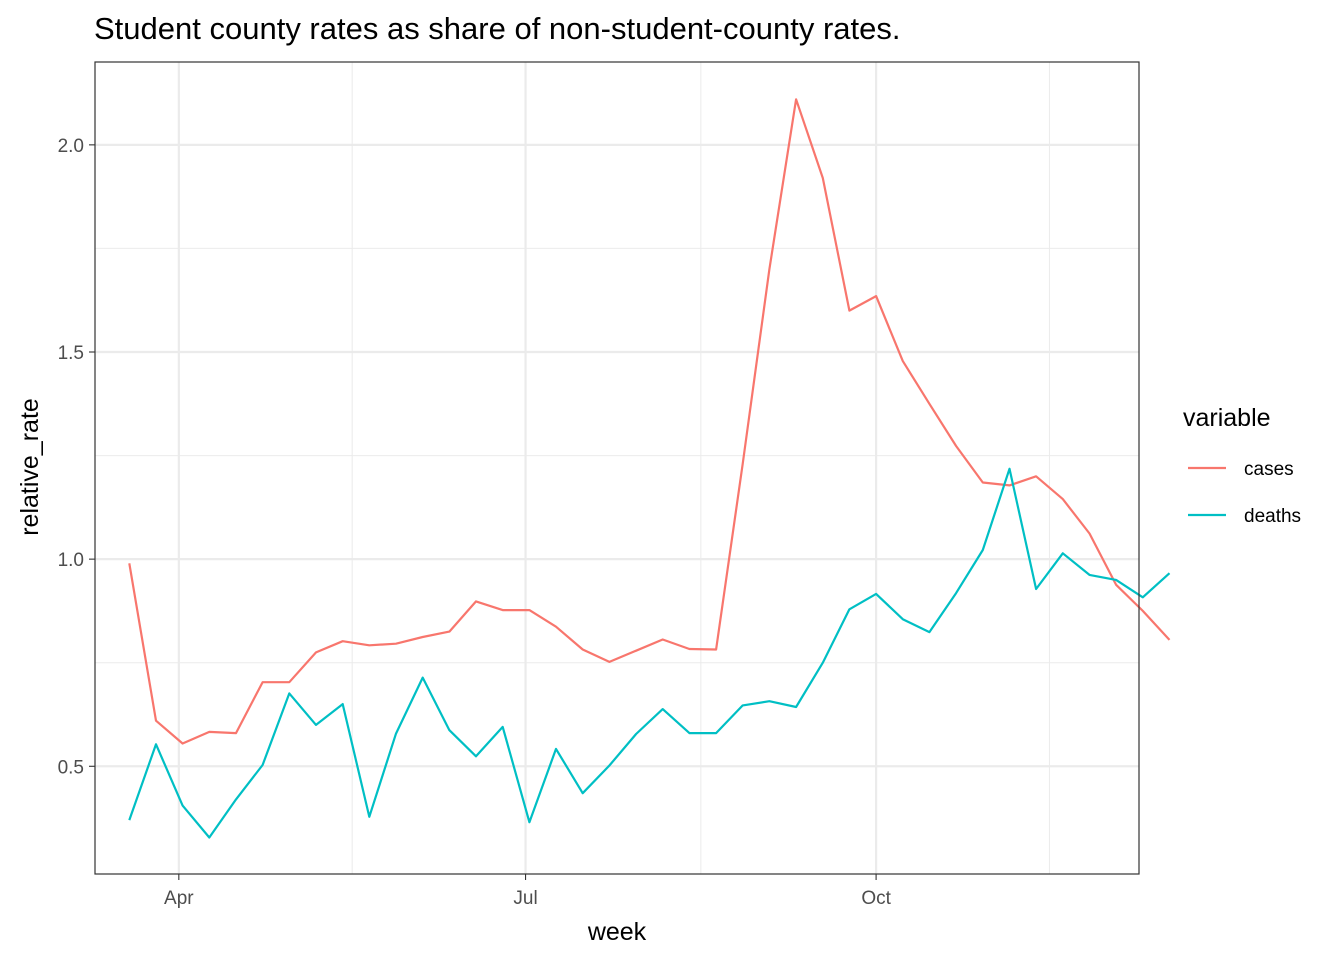 This screenshot has height=960, width=1344. What do you see at coordinates (71, 353) in the screenshot?
I see `y-tick-label: 1.5` at bounding box center [71, 353].